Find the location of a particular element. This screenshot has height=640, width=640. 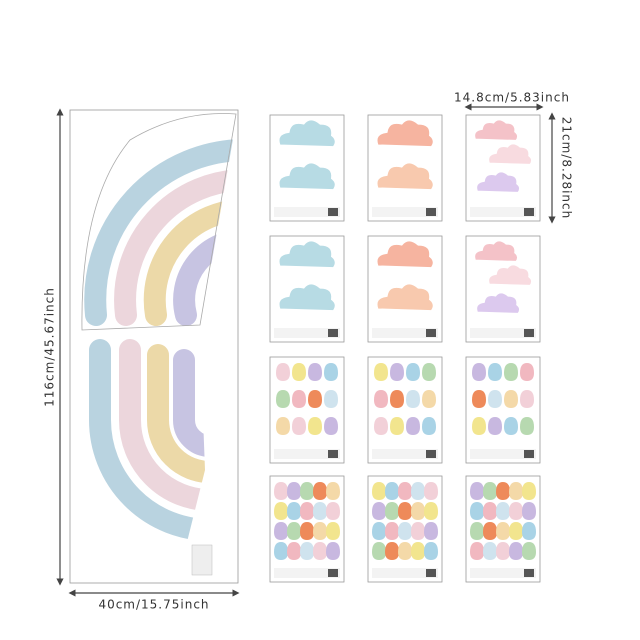

sheet-width-label: 14.8cm/5.83inch is located at coordinates (512, 98).